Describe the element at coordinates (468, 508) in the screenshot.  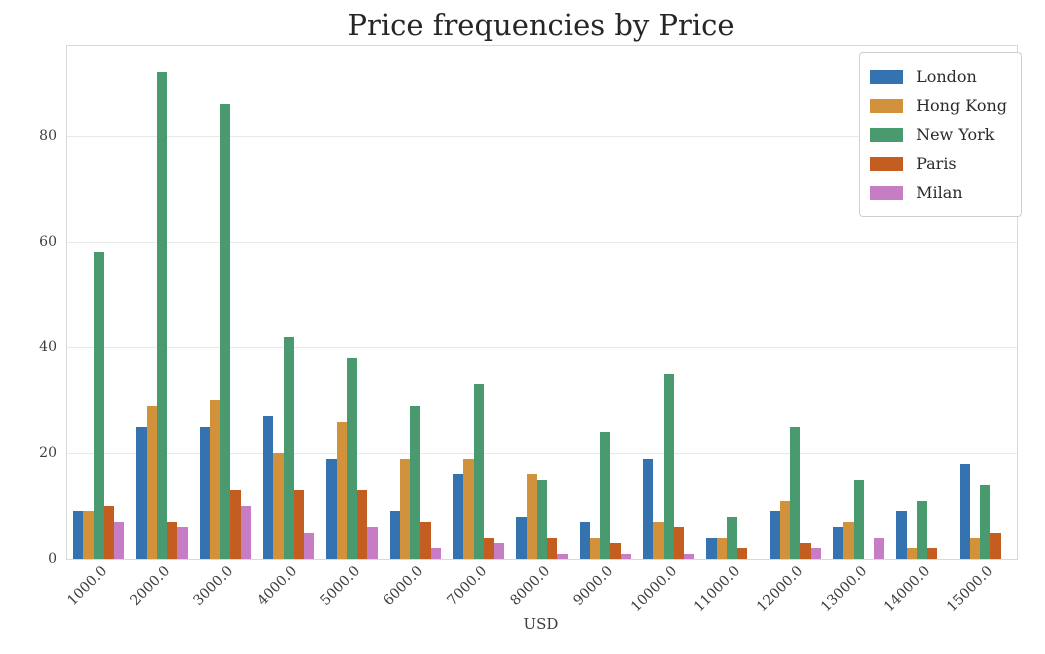
I see `bar-hong-kong-7000.0` at that location.